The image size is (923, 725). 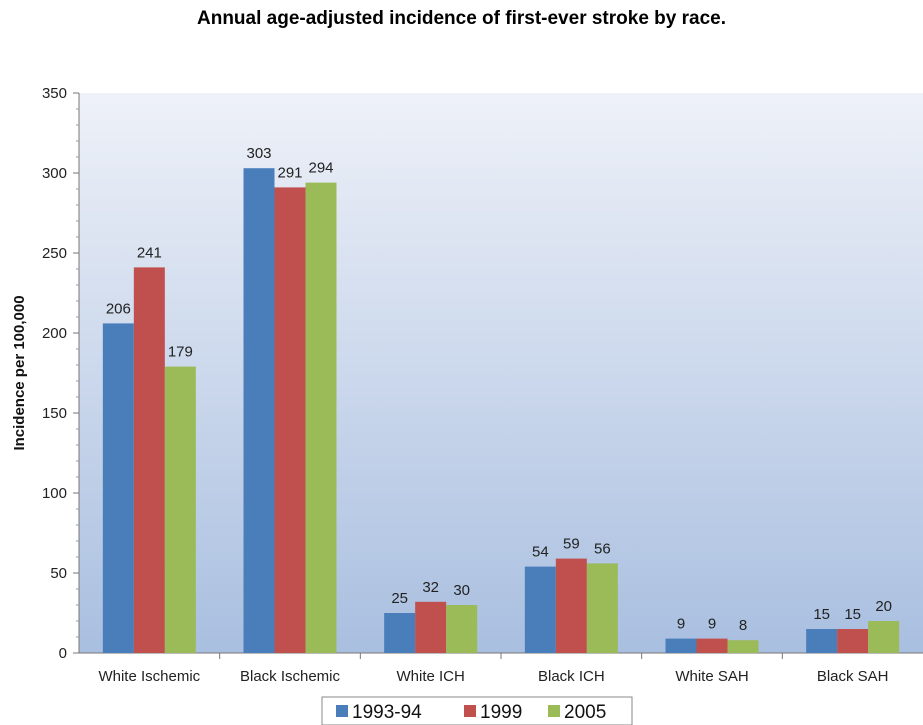 What do you see at coordinates (711, 676) in the screenshot?
I see `x-category-label: White SAH` at bounding box center [711, 676].